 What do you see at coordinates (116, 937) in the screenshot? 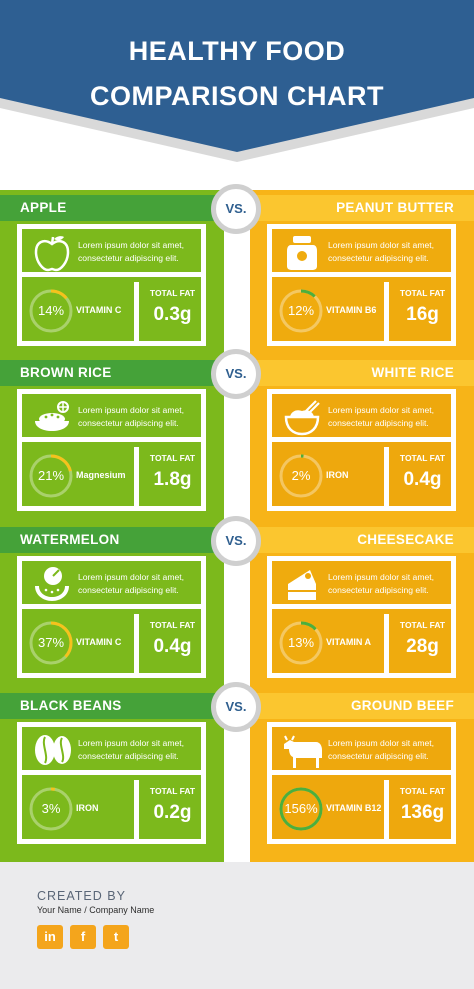
I see `twitter-icon: t` at bounding box center [116, 937].